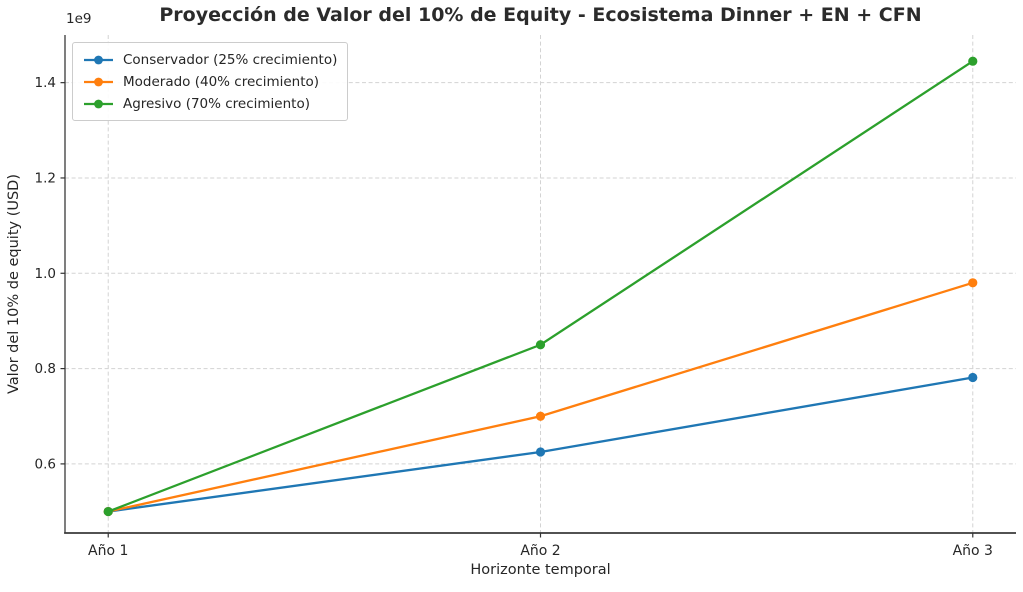 This screenshot has height=592, width=1023. Describe the element at coordinates (14, 284) in the screenshot. I see `y-axis-label: Valor del 10% de equity (USD)` at that location.